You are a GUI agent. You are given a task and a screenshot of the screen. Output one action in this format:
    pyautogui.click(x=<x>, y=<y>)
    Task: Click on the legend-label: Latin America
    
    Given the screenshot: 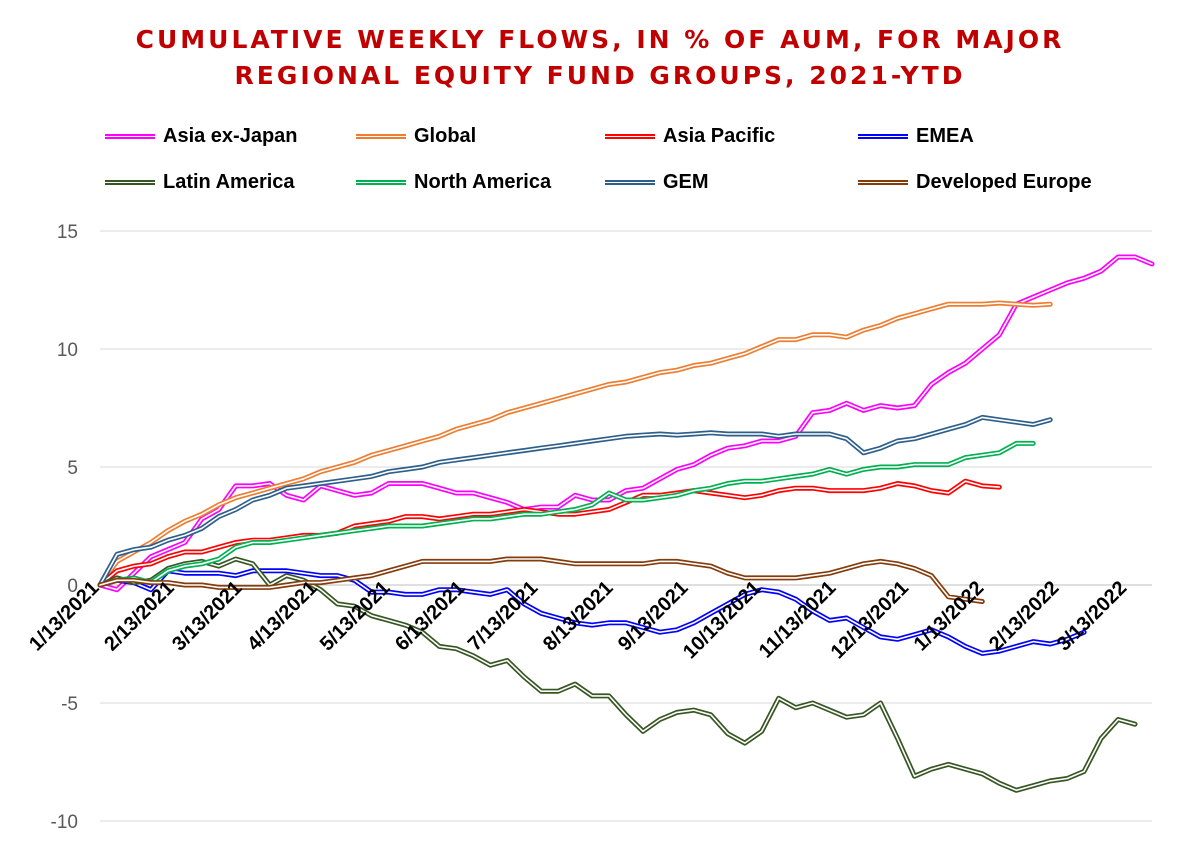 What is the action you would take?
    pyautogui.click(x=229, y=181)
    